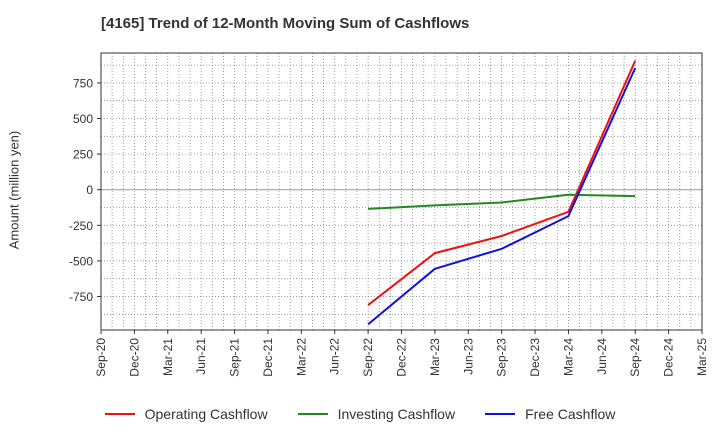 The height and width of the screenshot is (440, 720). I want to click on x-tick-label: Dec-20, so click(134, 357).